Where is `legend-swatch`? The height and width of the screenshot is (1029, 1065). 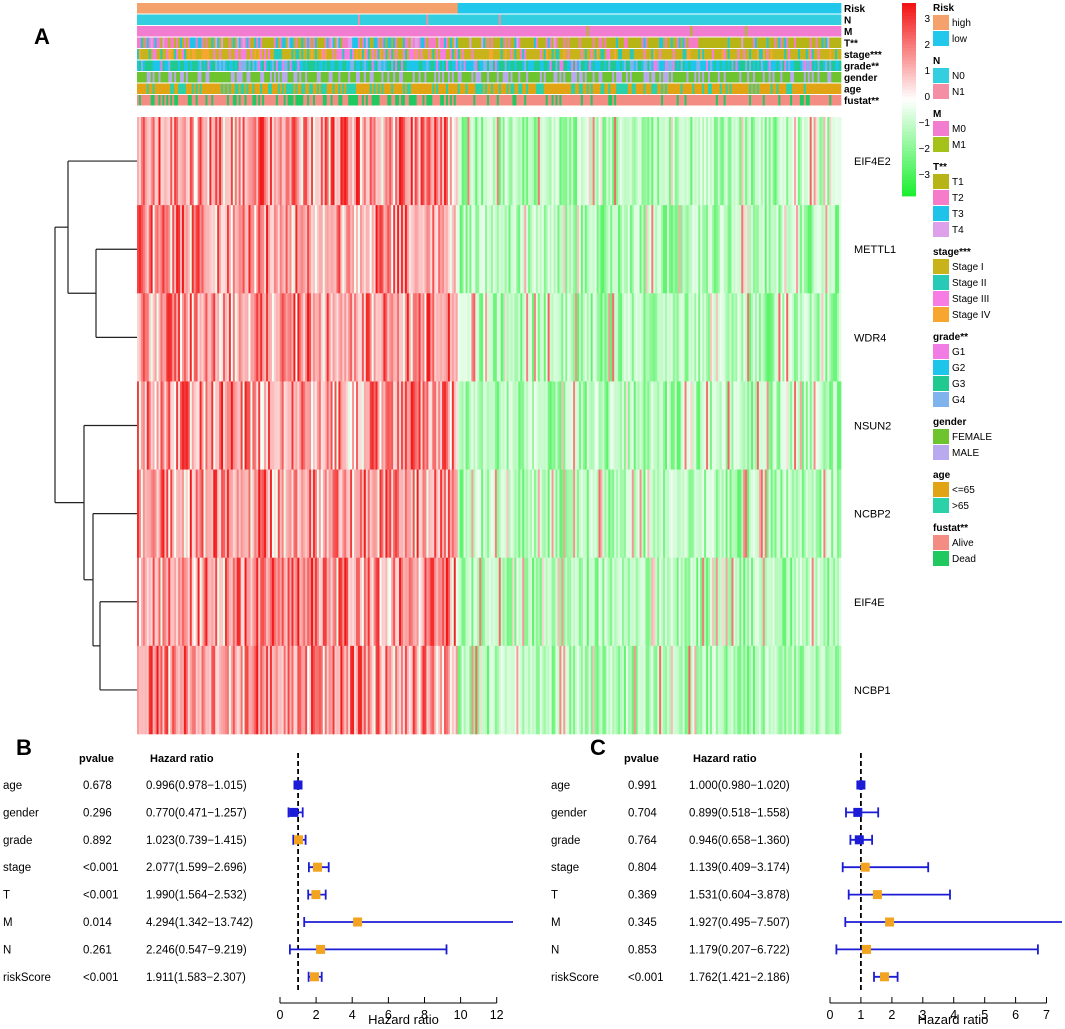 legend-swatch is located at coordinates (941, 314).